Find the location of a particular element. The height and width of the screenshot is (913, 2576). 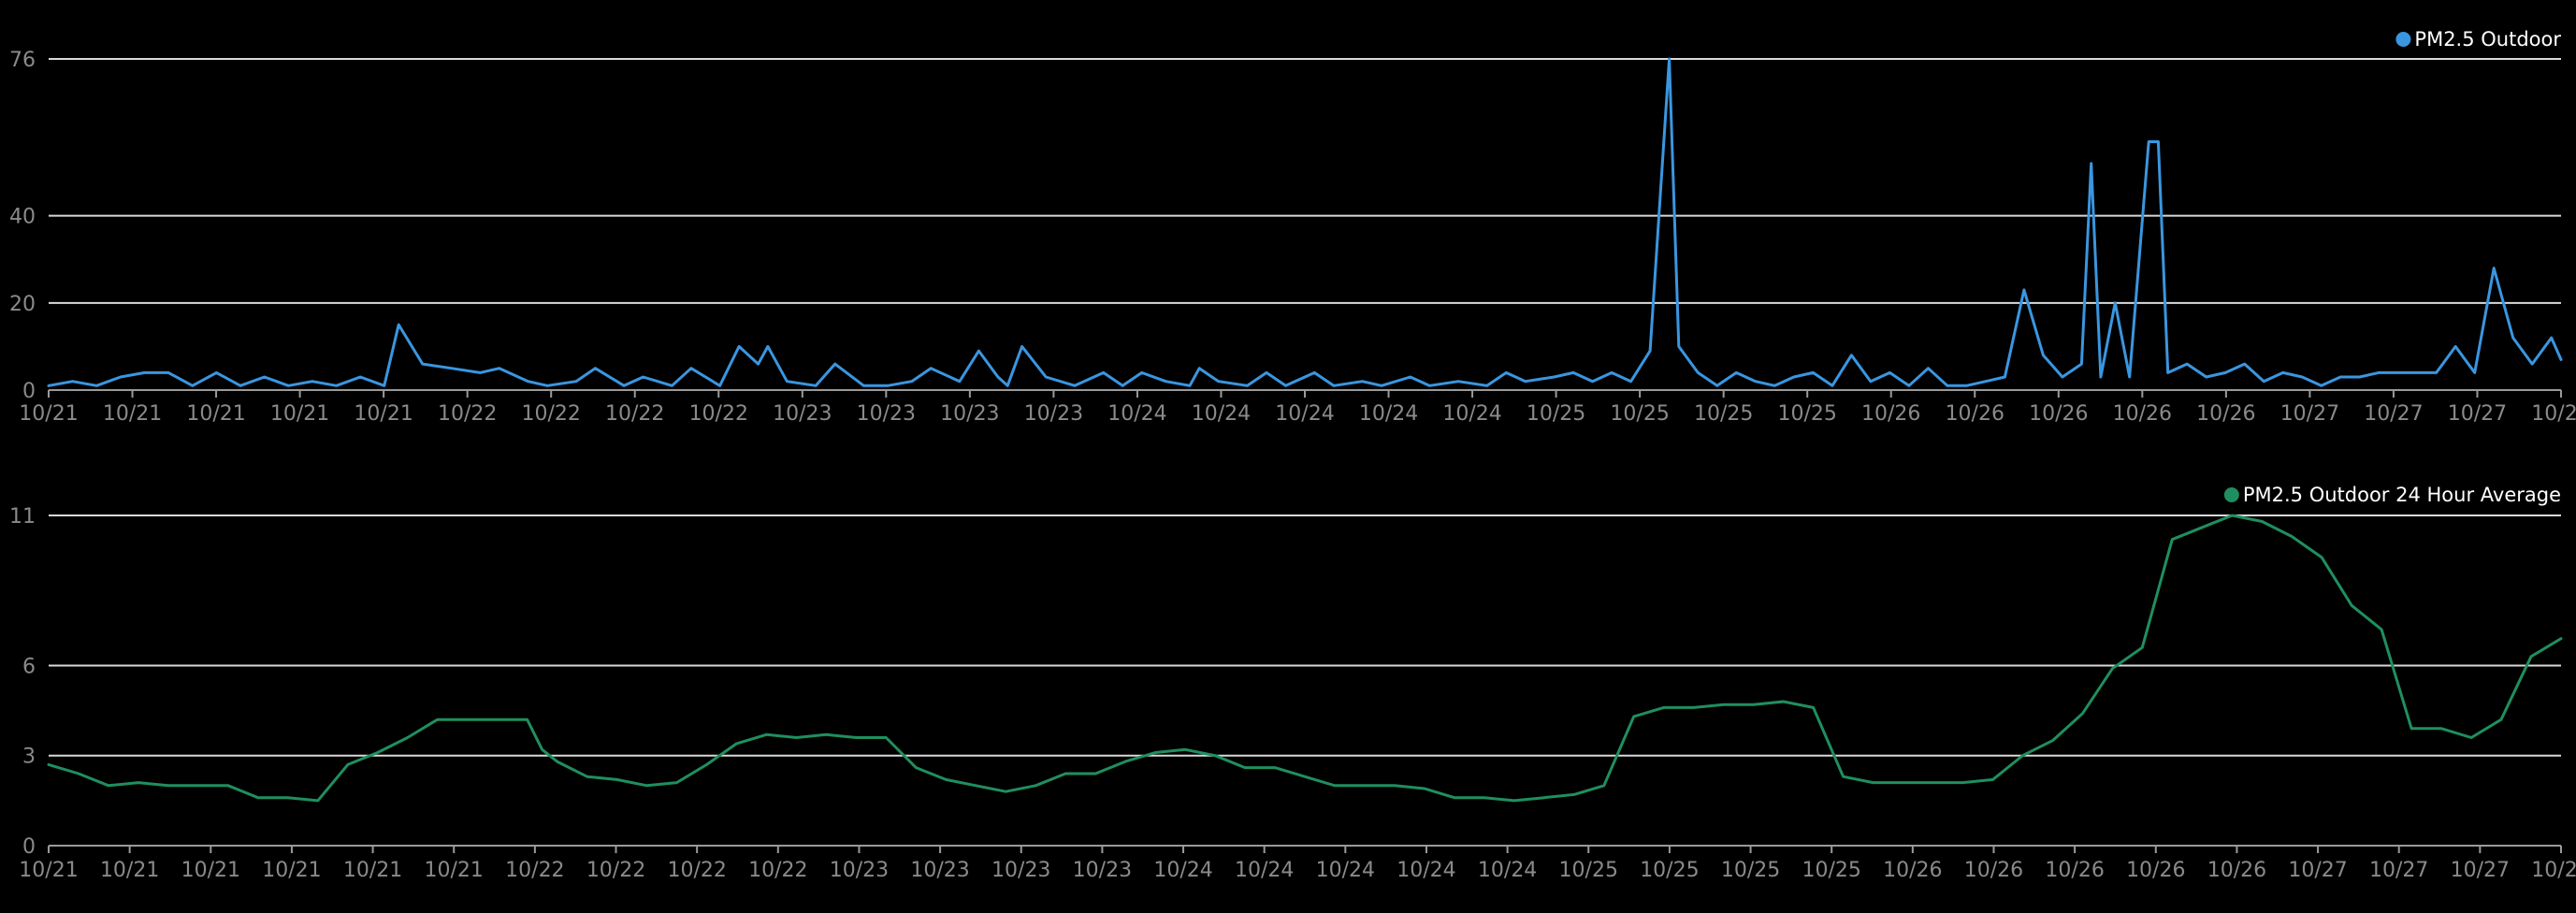

y-tick-label: 6 is located at coordinates (29, 666).